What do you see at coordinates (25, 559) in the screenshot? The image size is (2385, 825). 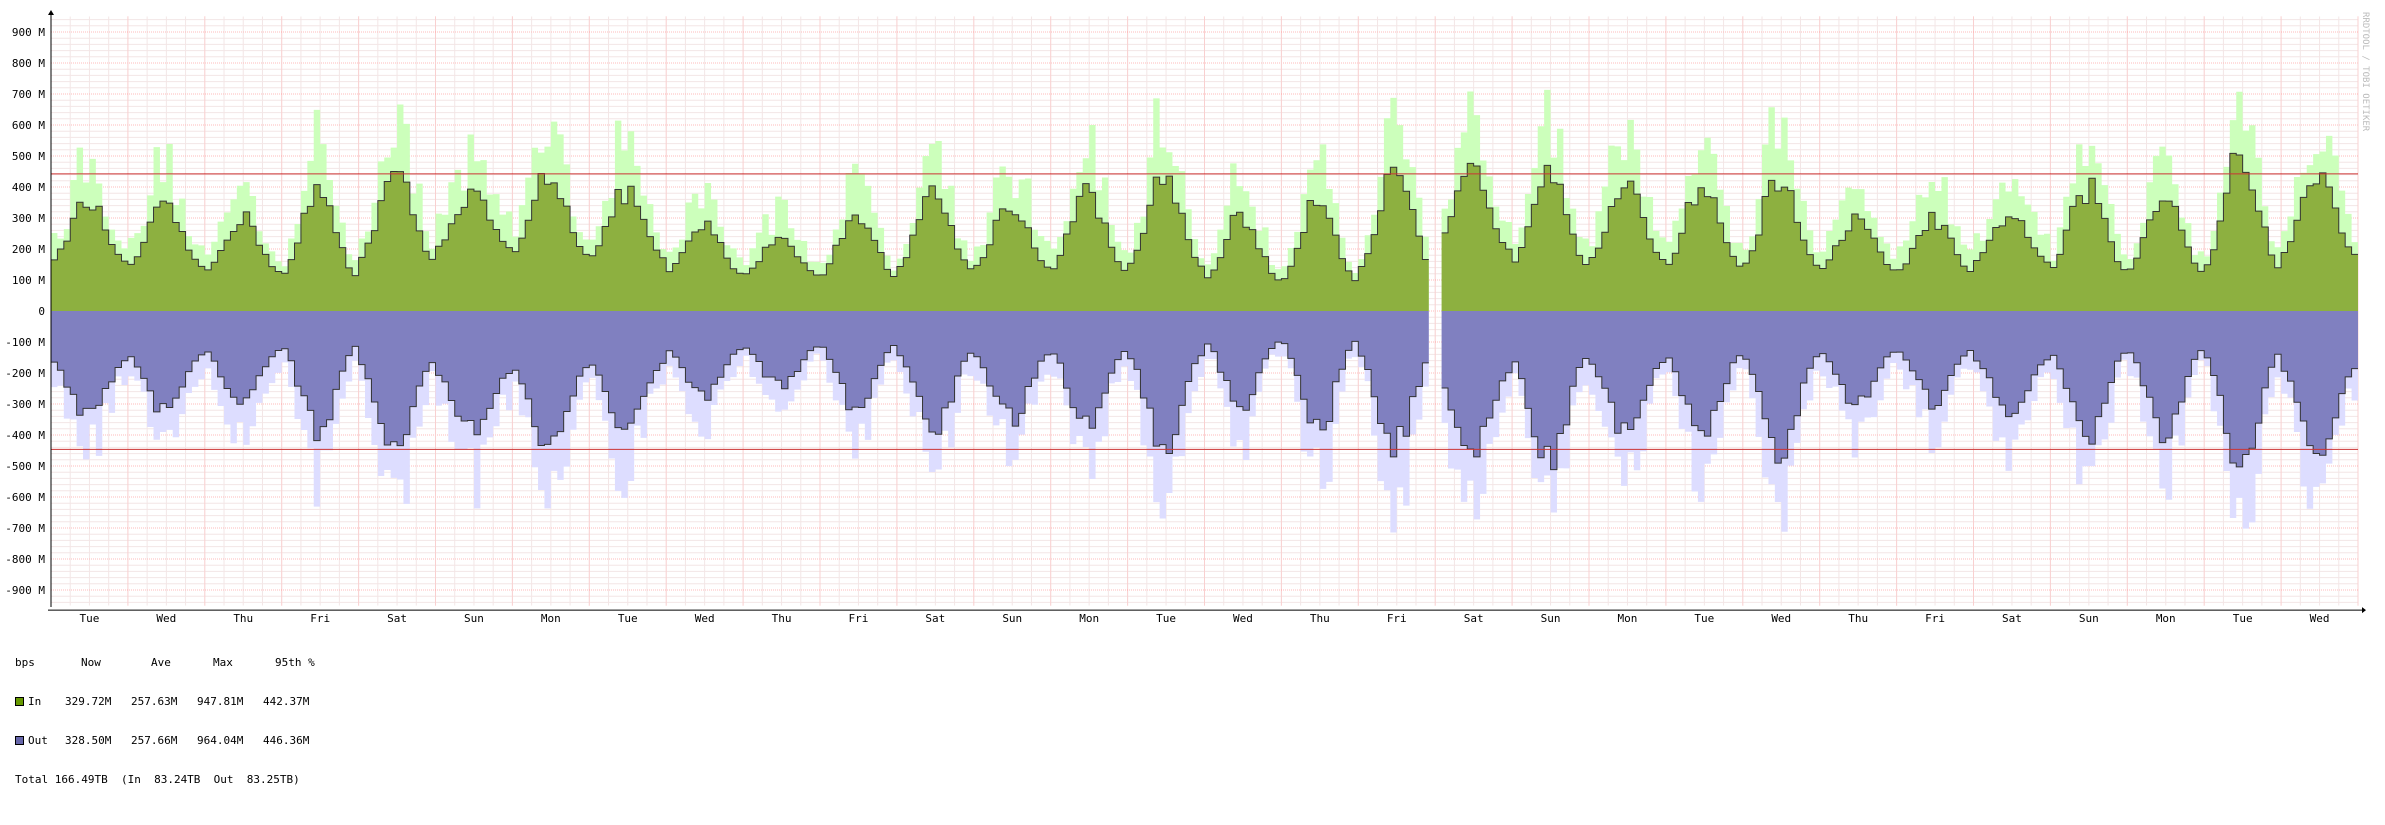 I see `y-tick-label: -800 M` at bounding box center [25, 559].